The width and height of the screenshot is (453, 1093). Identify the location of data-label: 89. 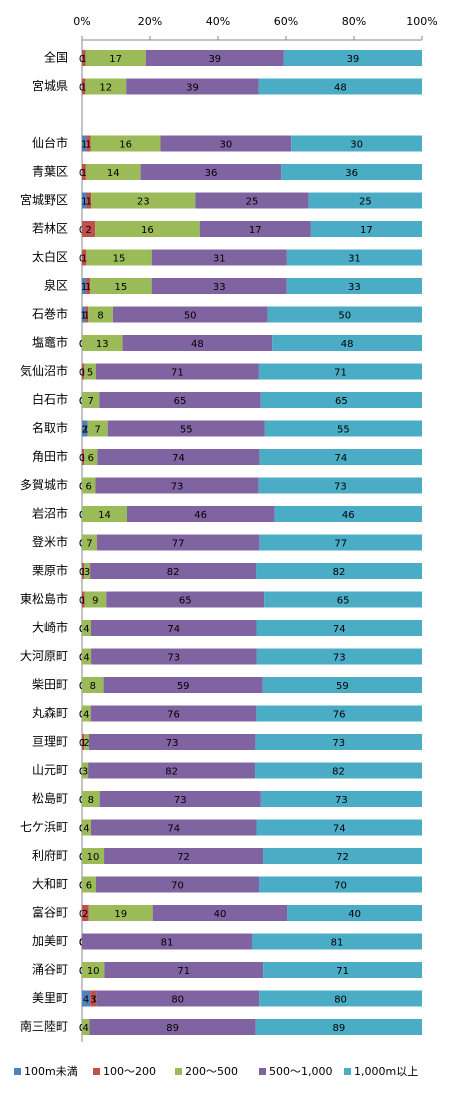
(339, 1028).